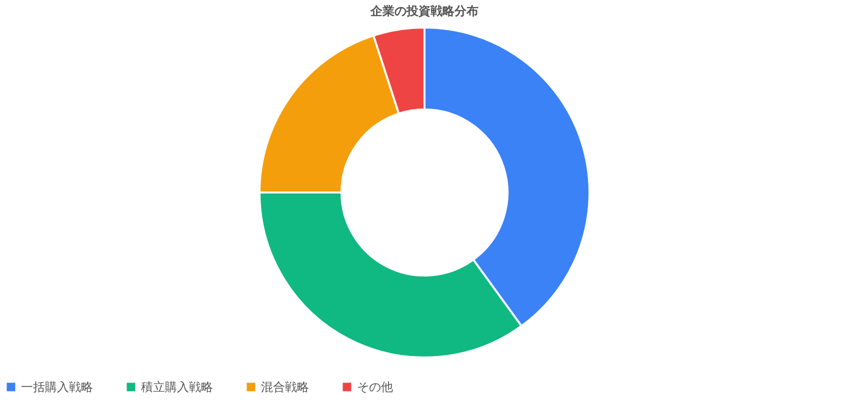  Describe the element at coordinates (424, 11) in the screenshot. I see `chart-title: 企業の投資戦略分布` at that location.